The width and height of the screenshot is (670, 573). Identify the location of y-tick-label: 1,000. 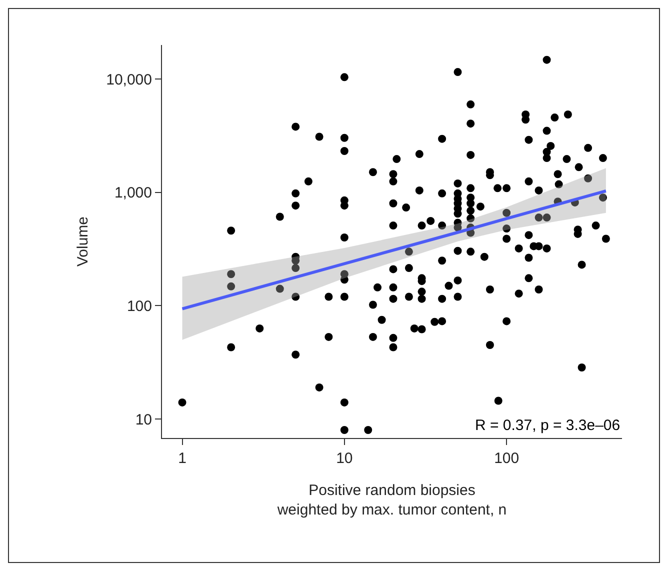
(133, 193).